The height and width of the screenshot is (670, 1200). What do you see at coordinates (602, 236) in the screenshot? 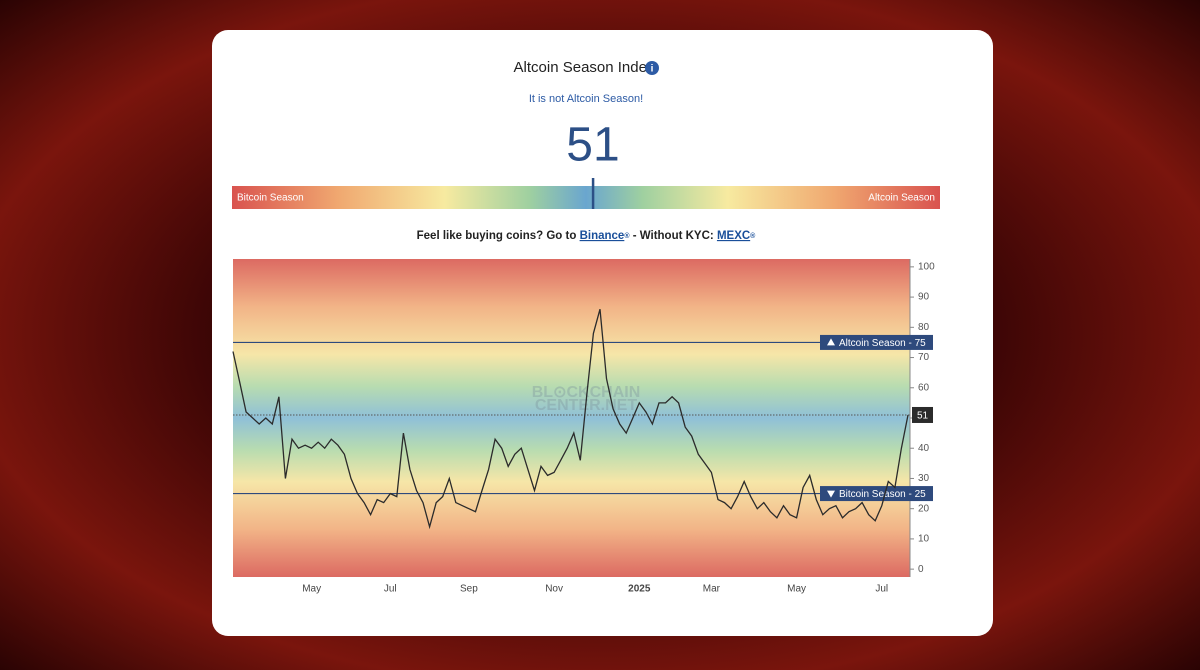
I see `binance-link: Binance` at bounding box center [602, 236].